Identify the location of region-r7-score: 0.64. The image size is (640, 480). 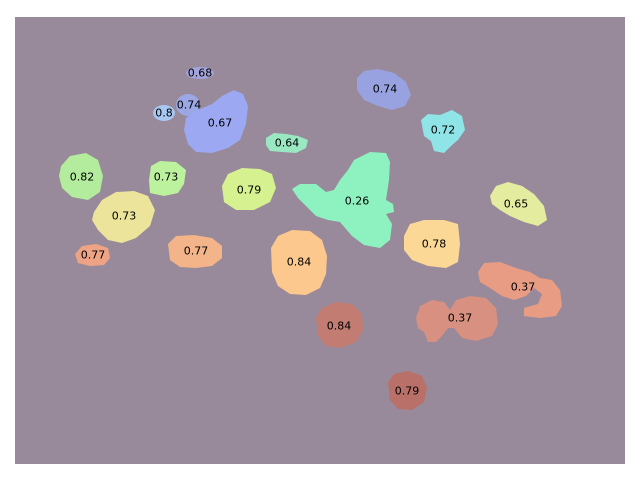
(287, 143).